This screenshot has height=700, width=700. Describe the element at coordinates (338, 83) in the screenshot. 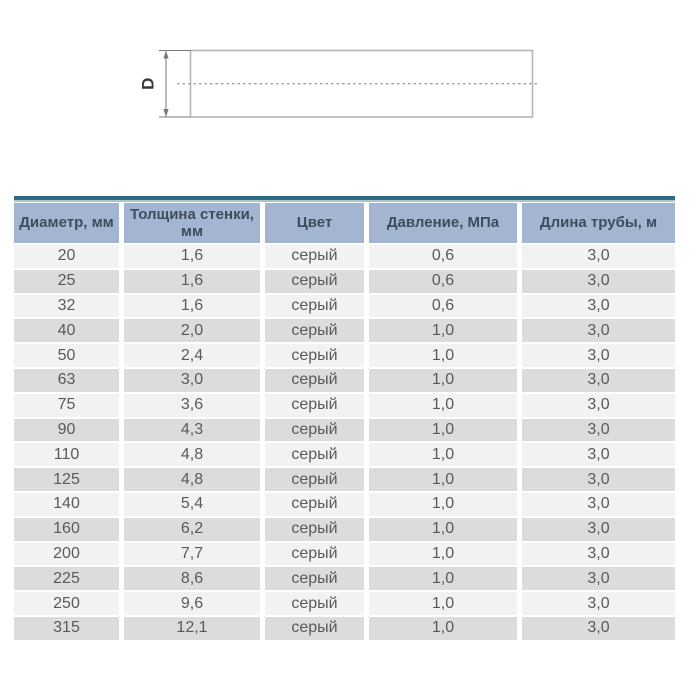

I see `pipe-diagram: D` at that location.